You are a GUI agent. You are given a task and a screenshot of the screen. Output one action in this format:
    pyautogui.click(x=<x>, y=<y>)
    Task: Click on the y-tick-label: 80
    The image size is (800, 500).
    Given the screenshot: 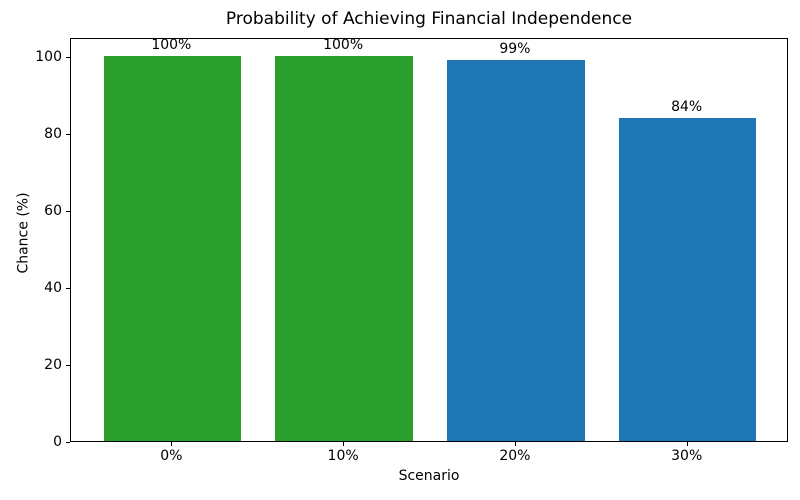 What is the action you would take?
    pyautogui.click(x=53, y=134)
    